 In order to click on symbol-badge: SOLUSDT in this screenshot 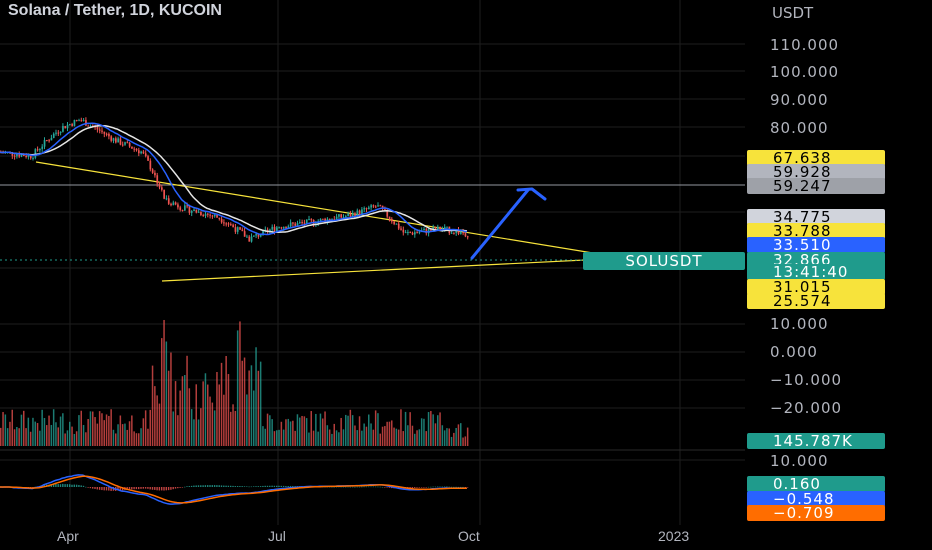, I will do `click(664, 261)`.